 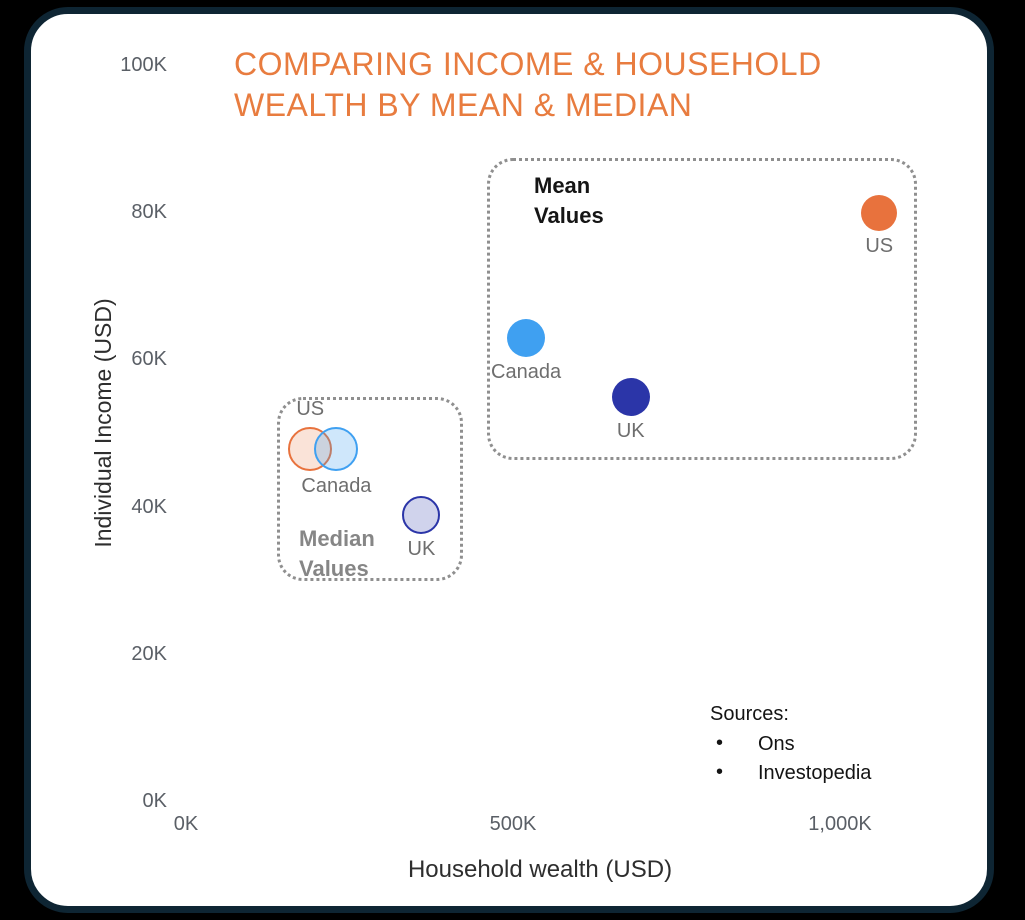 What do you see at coordinates (421, 548) in the screenshot?
I see `point-label-median-uk: UK` at bounding box center [421, 548].